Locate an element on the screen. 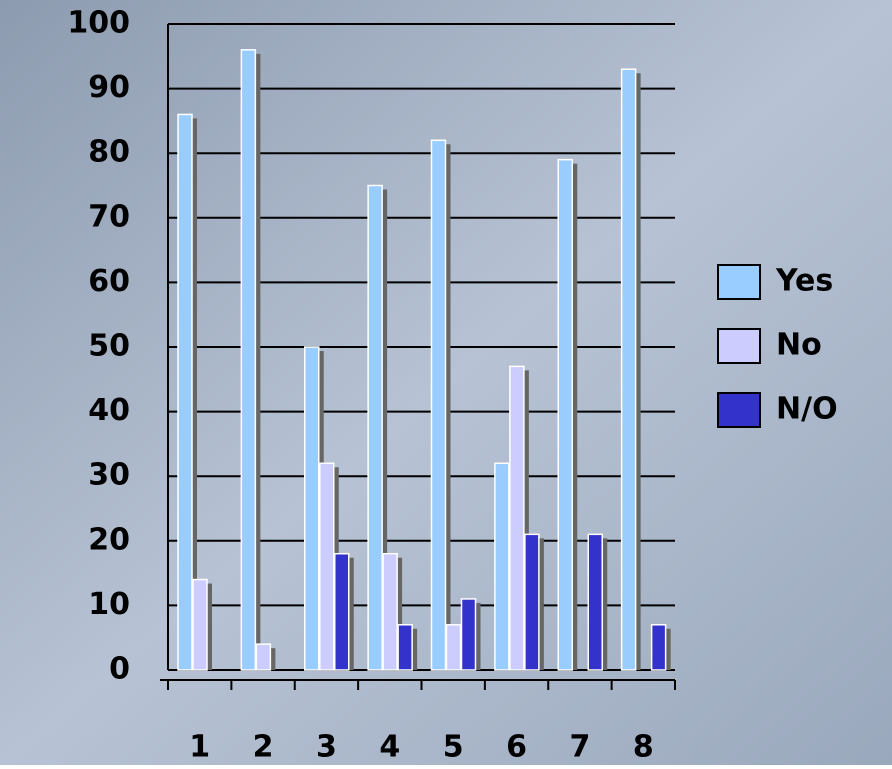  y-tick-label: 90 is located at coordinates (109, 87).